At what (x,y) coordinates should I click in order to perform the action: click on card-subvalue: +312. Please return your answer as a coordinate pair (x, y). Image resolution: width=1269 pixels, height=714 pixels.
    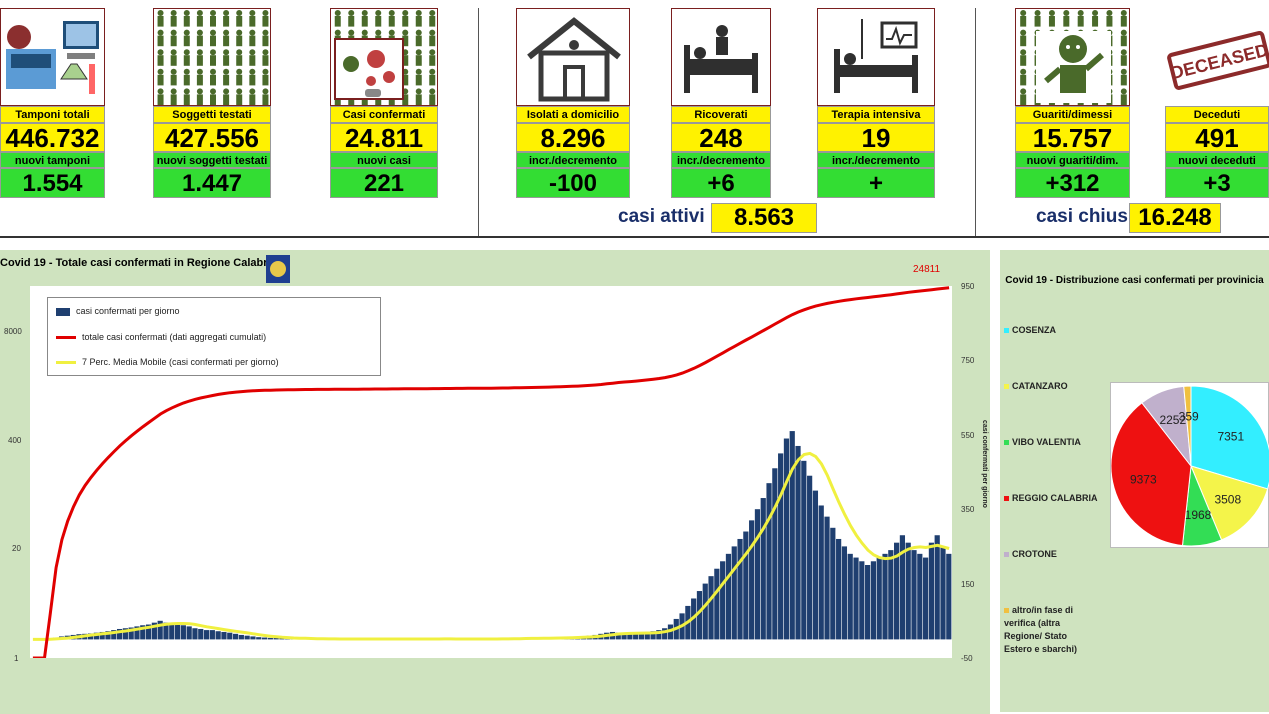
    Looking at the image, I should click on (1072, 183).